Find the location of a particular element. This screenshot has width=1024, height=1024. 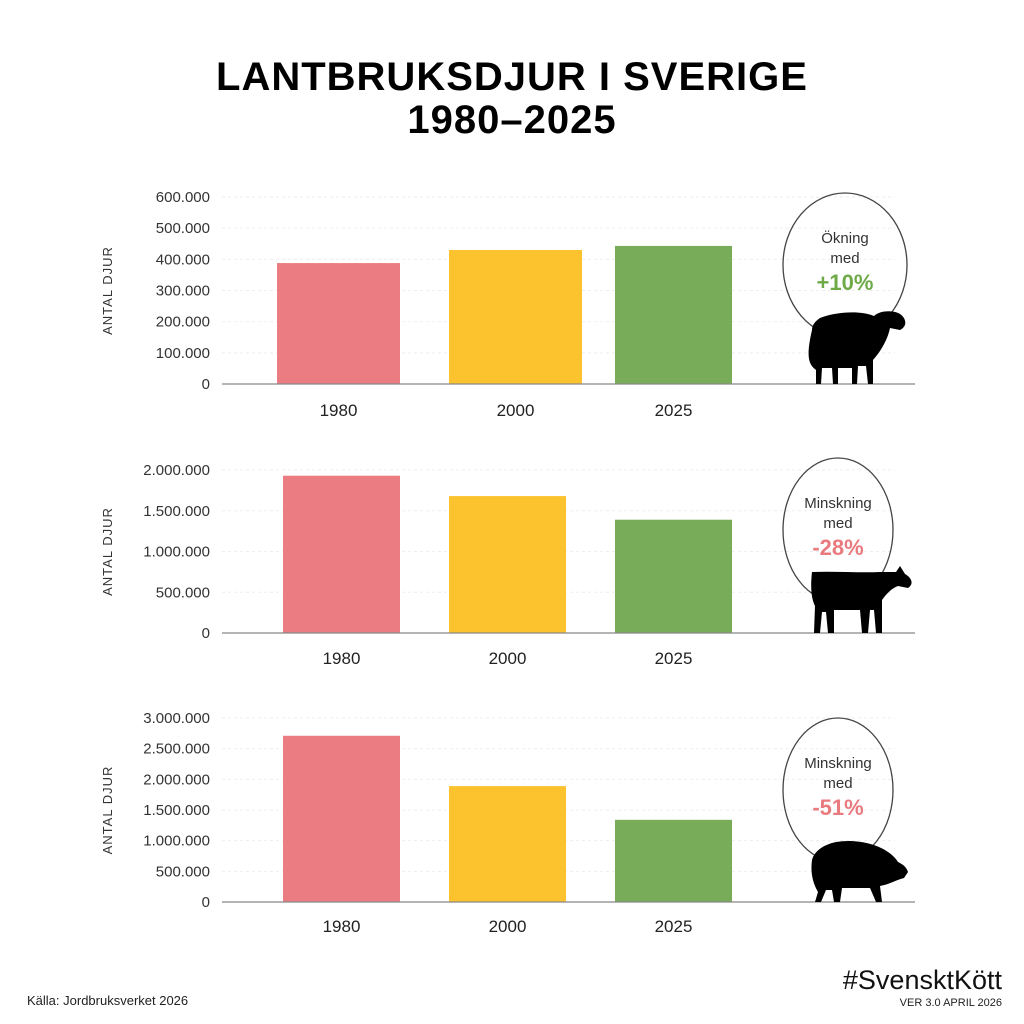

y-tick-label: 100.000 is located at coordinates (183, 353).